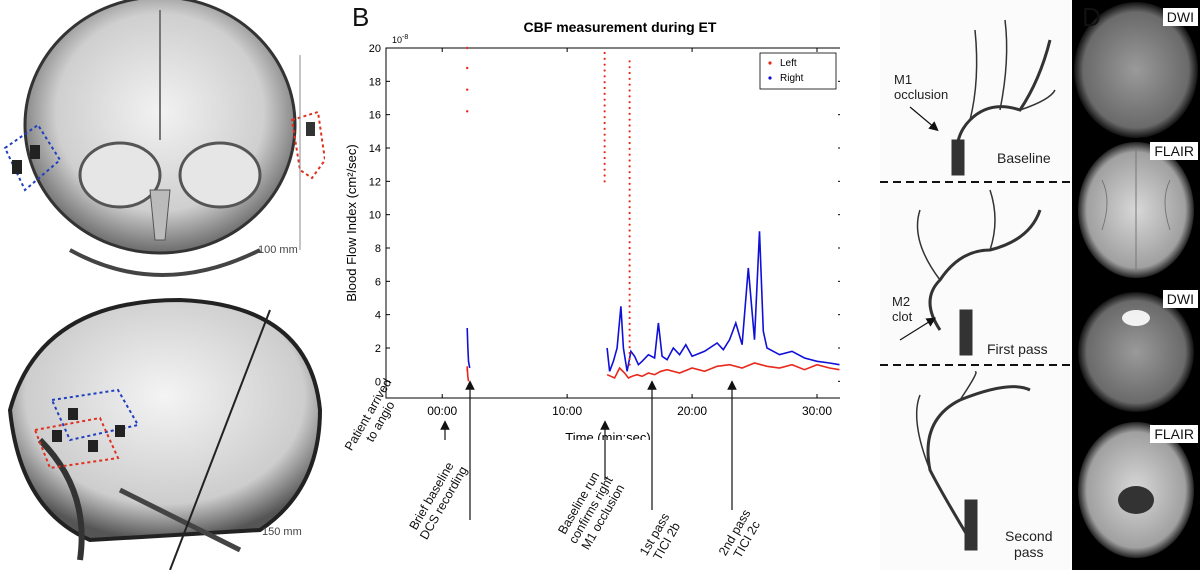 This screenshot has height=570, width=1200. I want to click on dashed-red-region, so click(307, 145).